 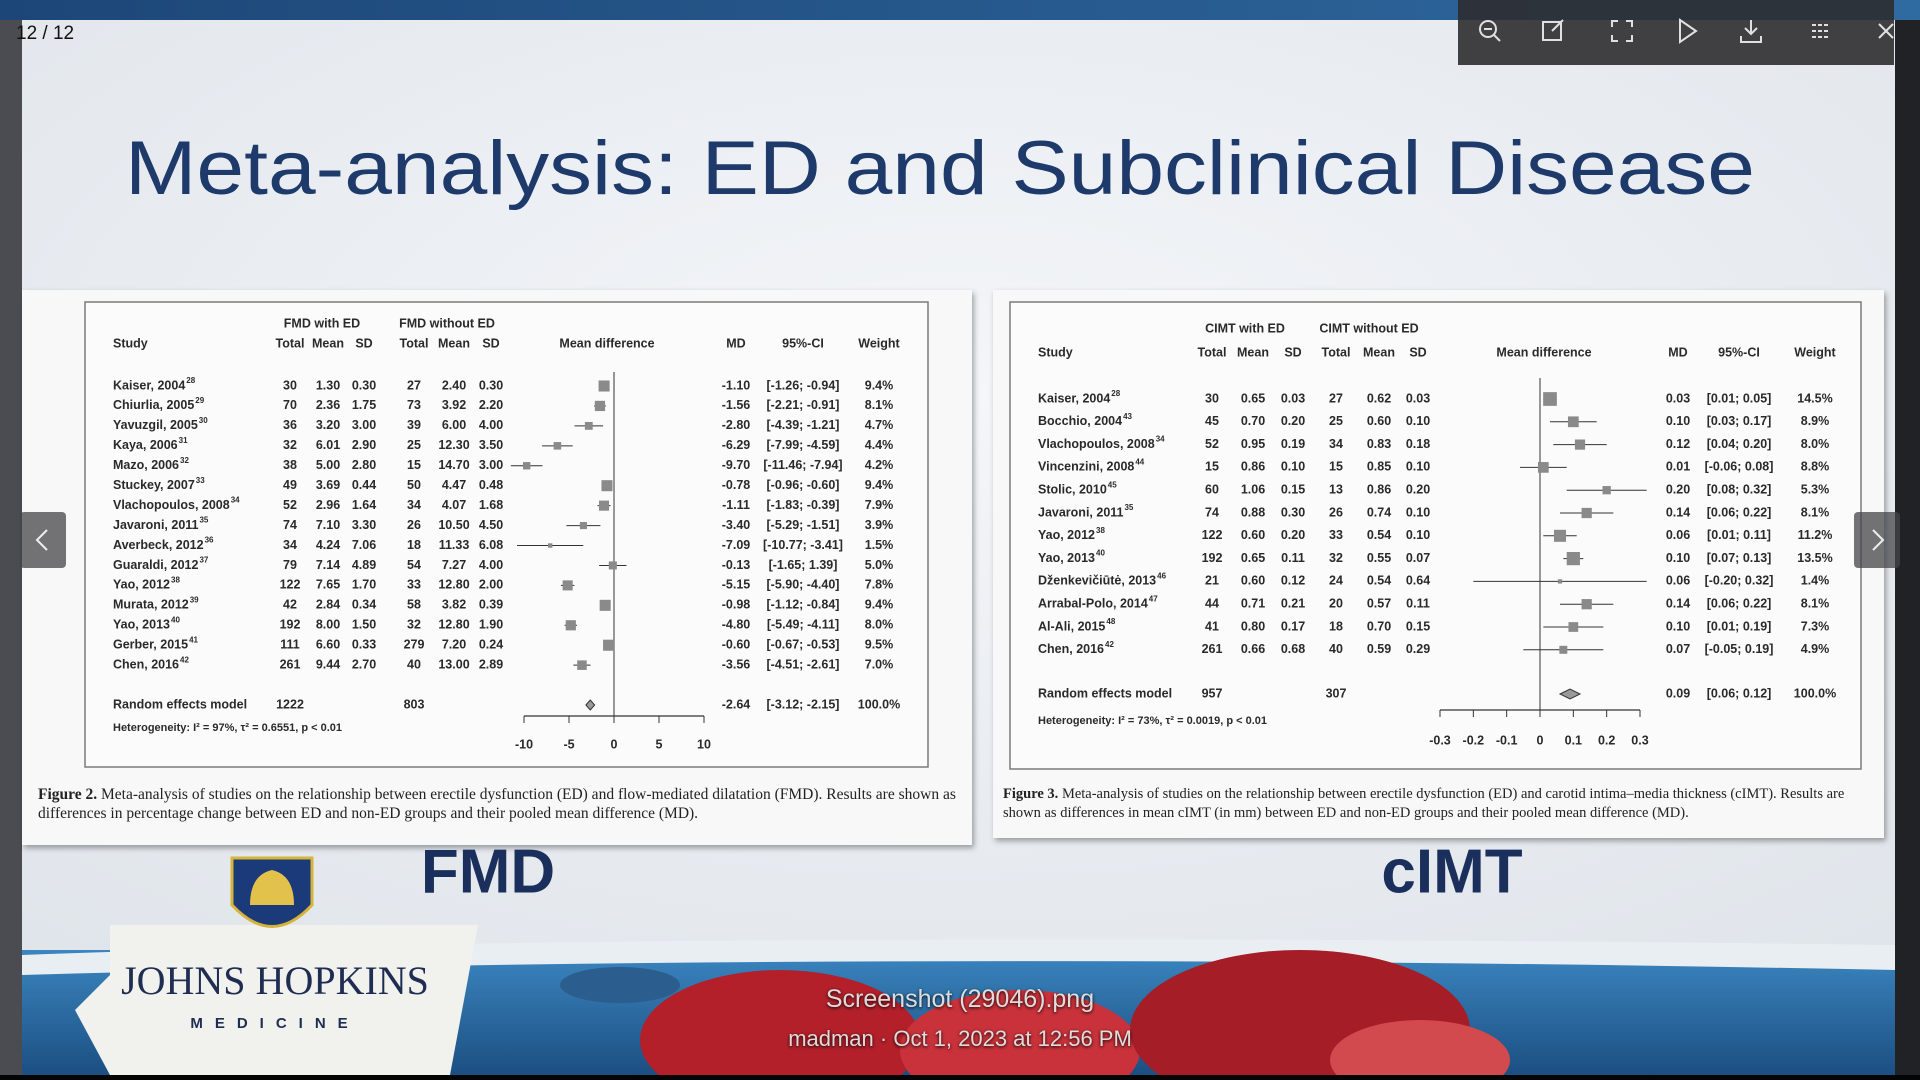 What do you see at coordinates (275, 980) in the screenshot?
I see `logo-name: JOHNS HOPKINS` at bounding box center [275, 980].